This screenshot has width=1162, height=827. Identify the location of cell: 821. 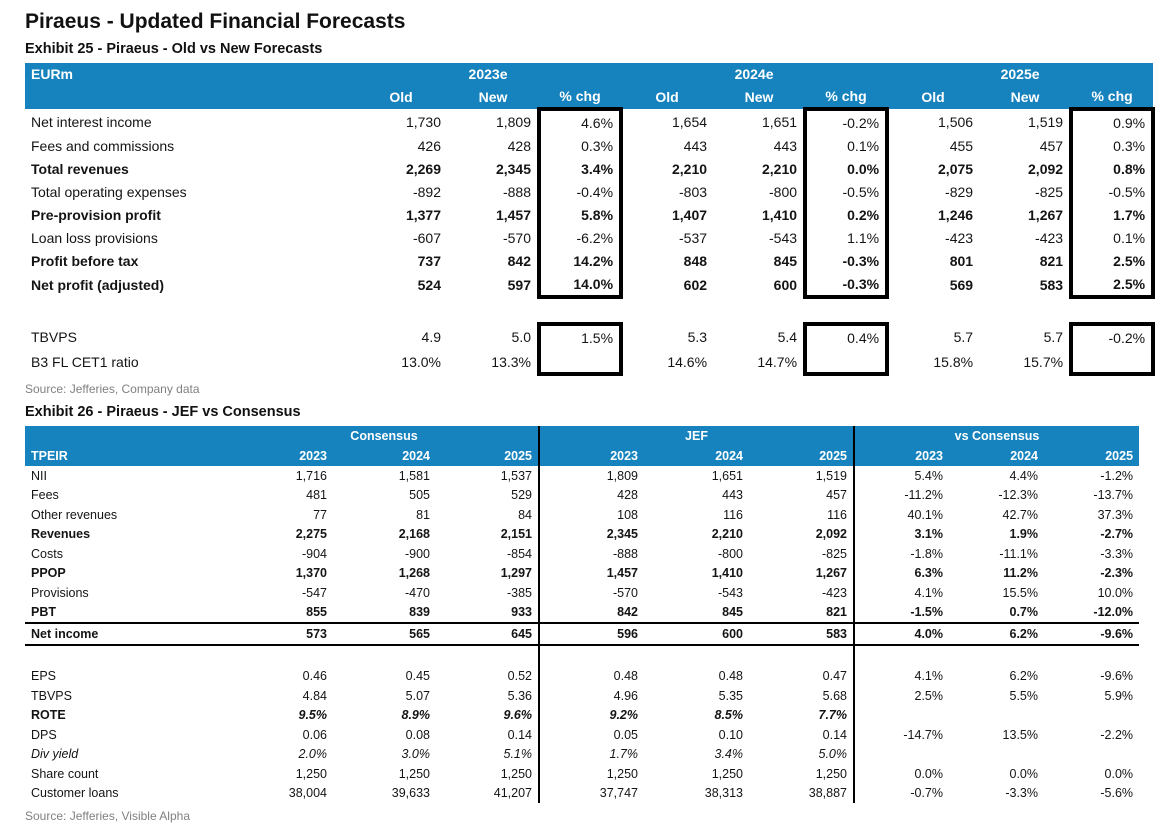
(1051, 260).